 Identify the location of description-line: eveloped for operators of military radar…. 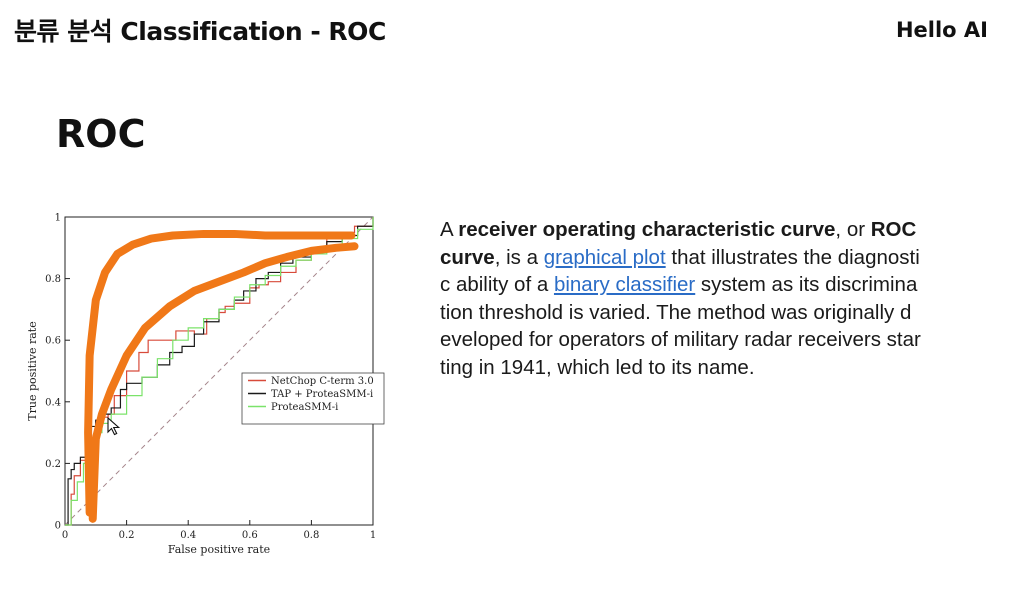
(710, 340).